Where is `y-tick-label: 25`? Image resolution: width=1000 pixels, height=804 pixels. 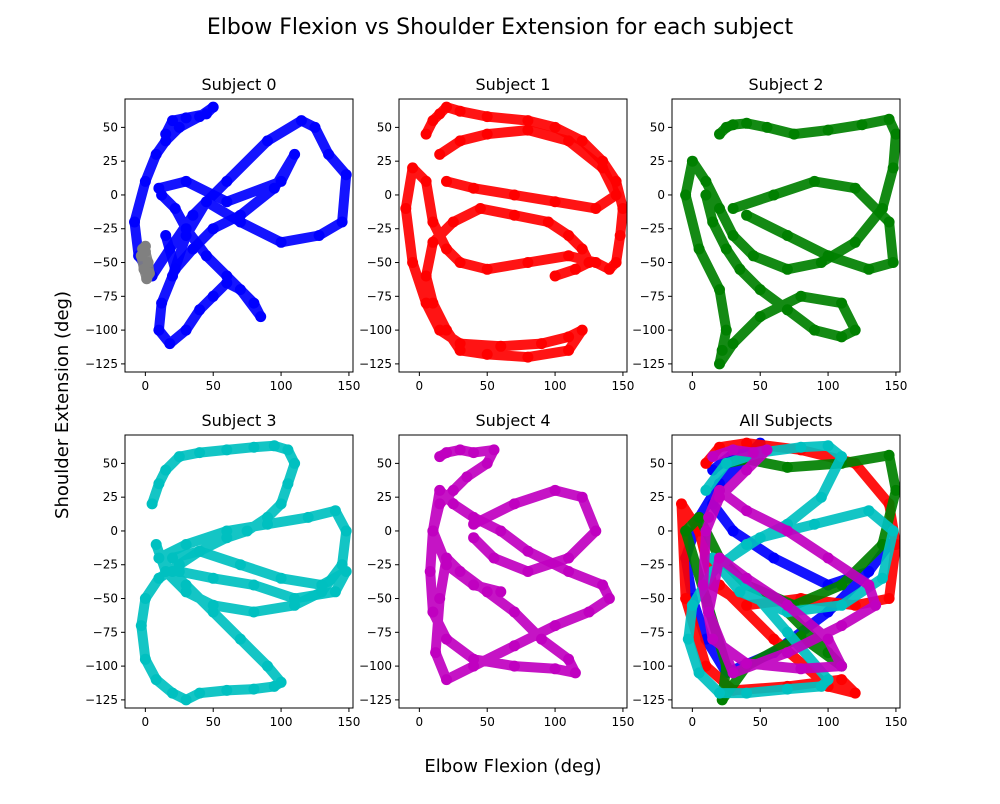
y-tick-label: 25 is located at coordinates (384, 161).